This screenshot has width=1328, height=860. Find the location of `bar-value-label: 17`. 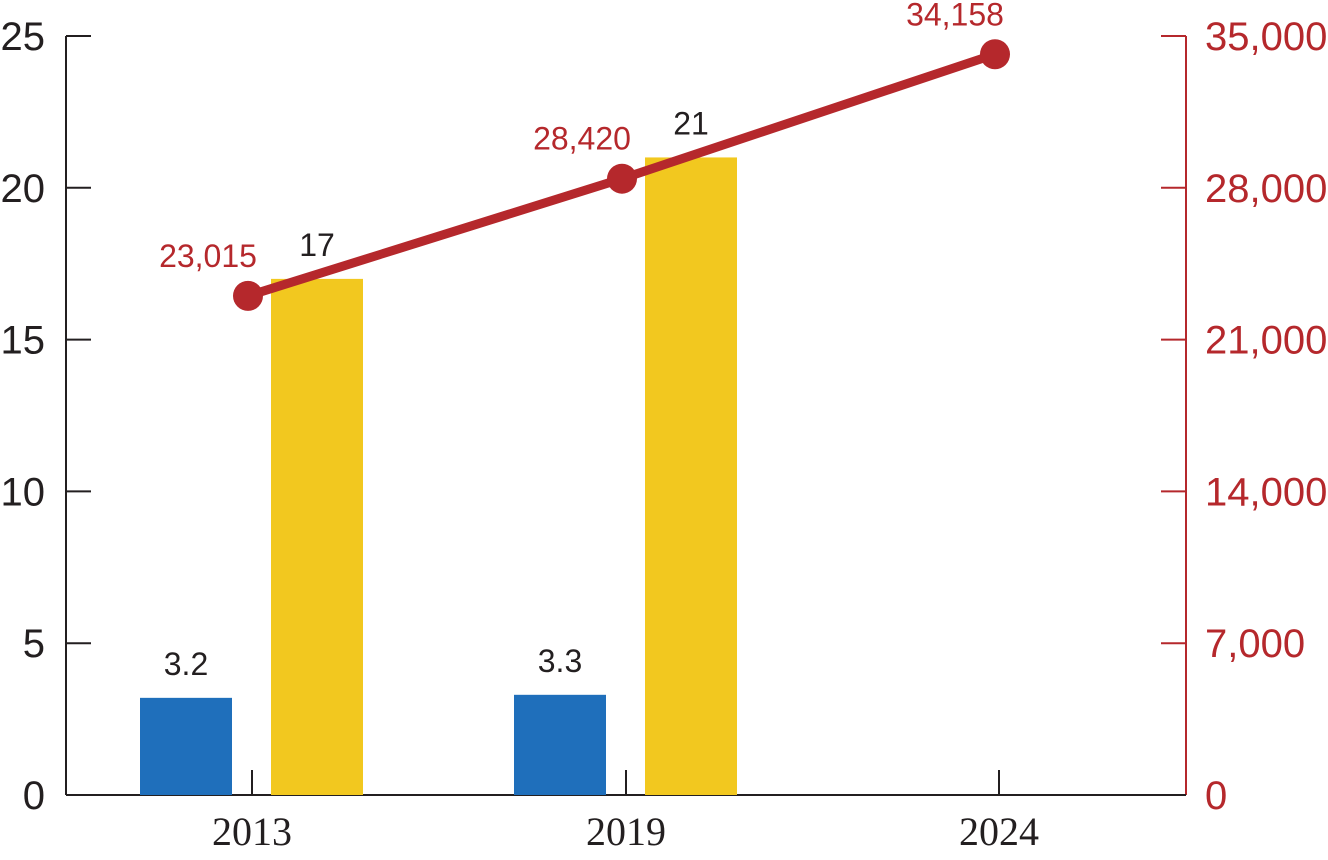

bar-value-label: 17 is located at coordinates (317, 245).